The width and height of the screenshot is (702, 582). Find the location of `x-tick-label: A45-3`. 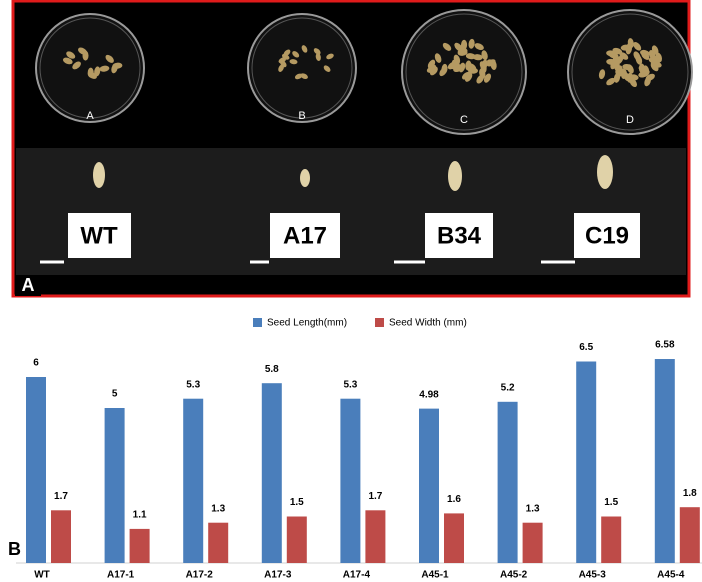

x-tick-label: A45-3 is located at coordinates (593, 575).